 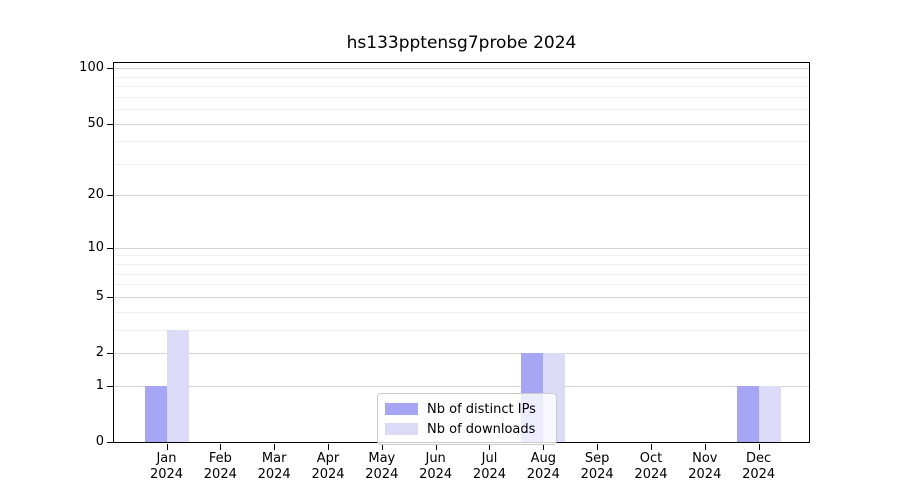 I want to click on legend-row: Nb of distinct IPs, so click(x=466, y=409).